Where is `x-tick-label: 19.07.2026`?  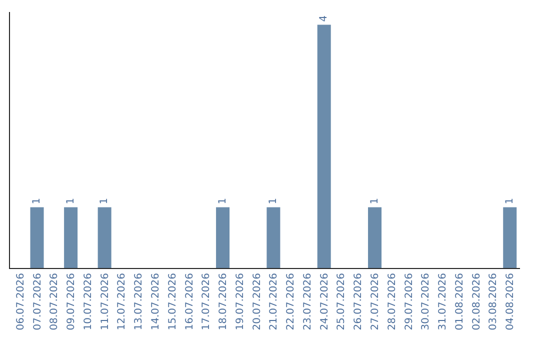
x-tick-label: 19.07.2026 is located at coordinates (240, 301).